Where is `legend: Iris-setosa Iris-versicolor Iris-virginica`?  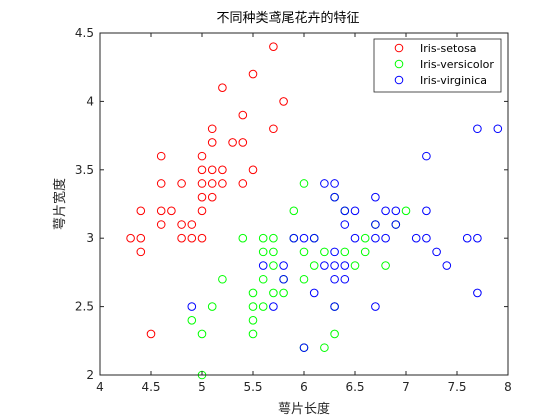 legend: Iris-setosa Iris-versicolor Iris-virginica is located at coordinates (437, 65).